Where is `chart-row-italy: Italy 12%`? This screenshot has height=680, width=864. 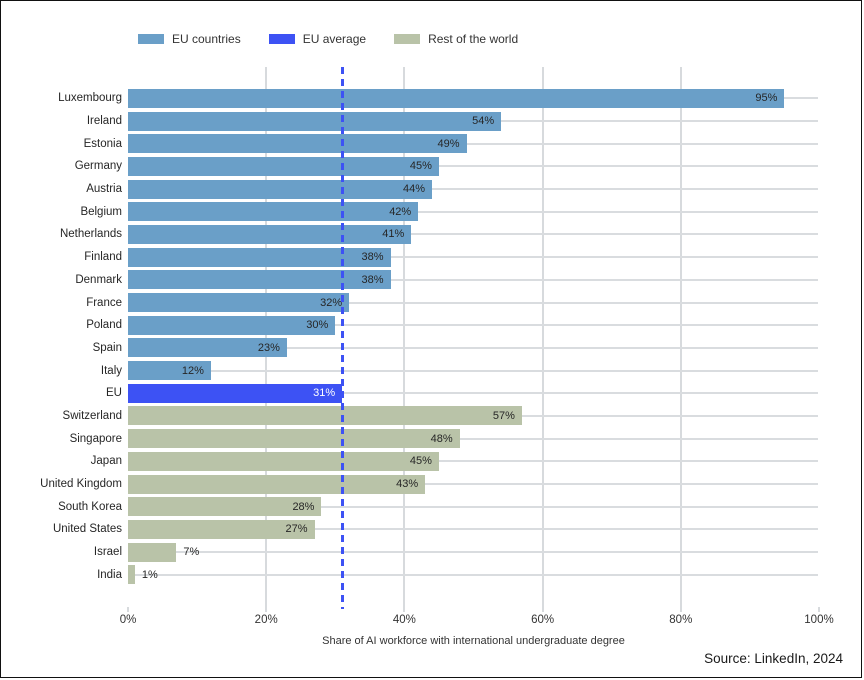 chart-row-italy: Italy 12% is located at coordinates (460, 370).